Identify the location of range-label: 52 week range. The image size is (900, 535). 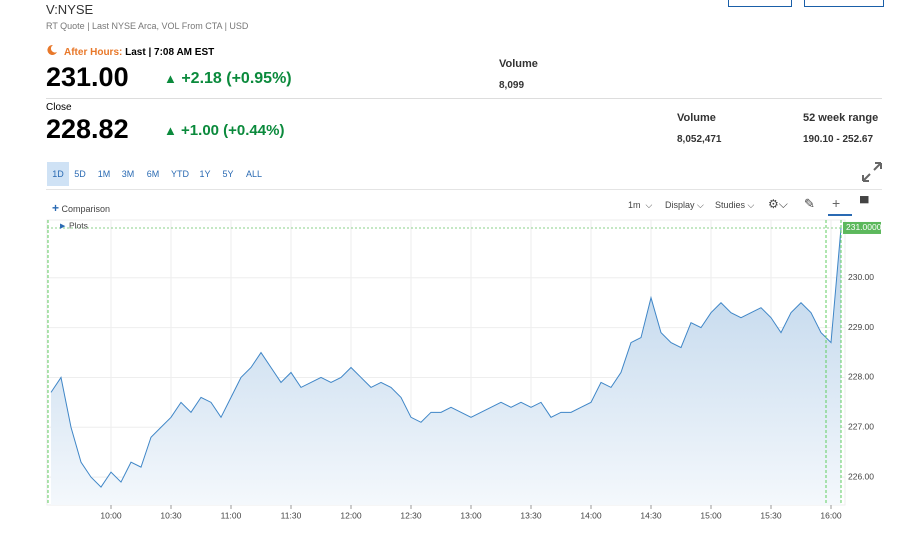
(841, 118).